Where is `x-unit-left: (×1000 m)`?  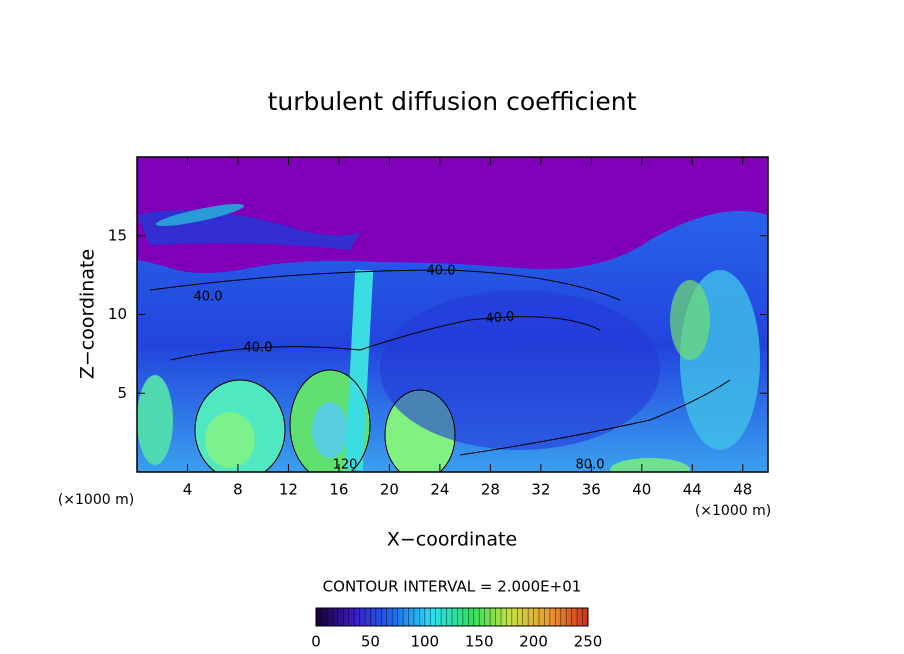 x-unit-left: (×1000 m) is located at coordinates (96, 500).